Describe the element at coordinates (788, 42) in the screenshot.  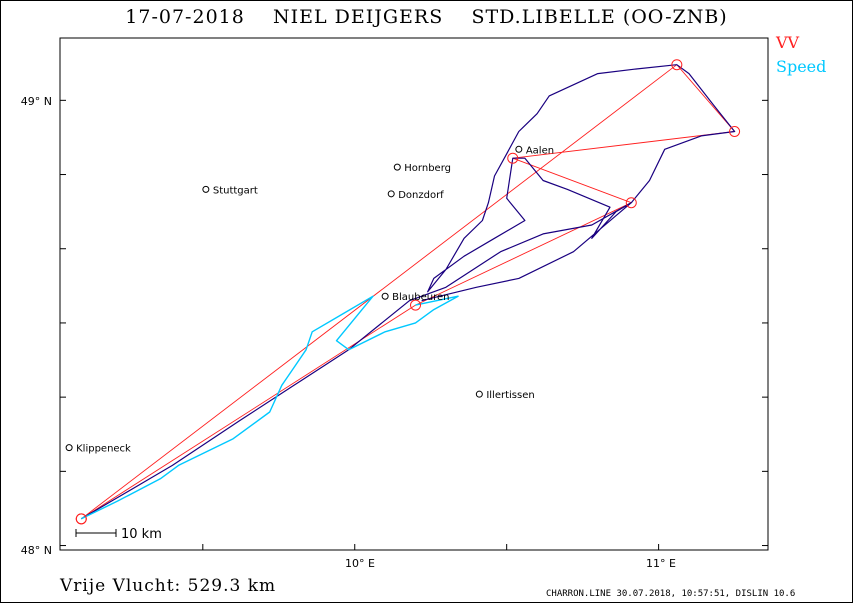
I see `legend-vv: VV` at that location.